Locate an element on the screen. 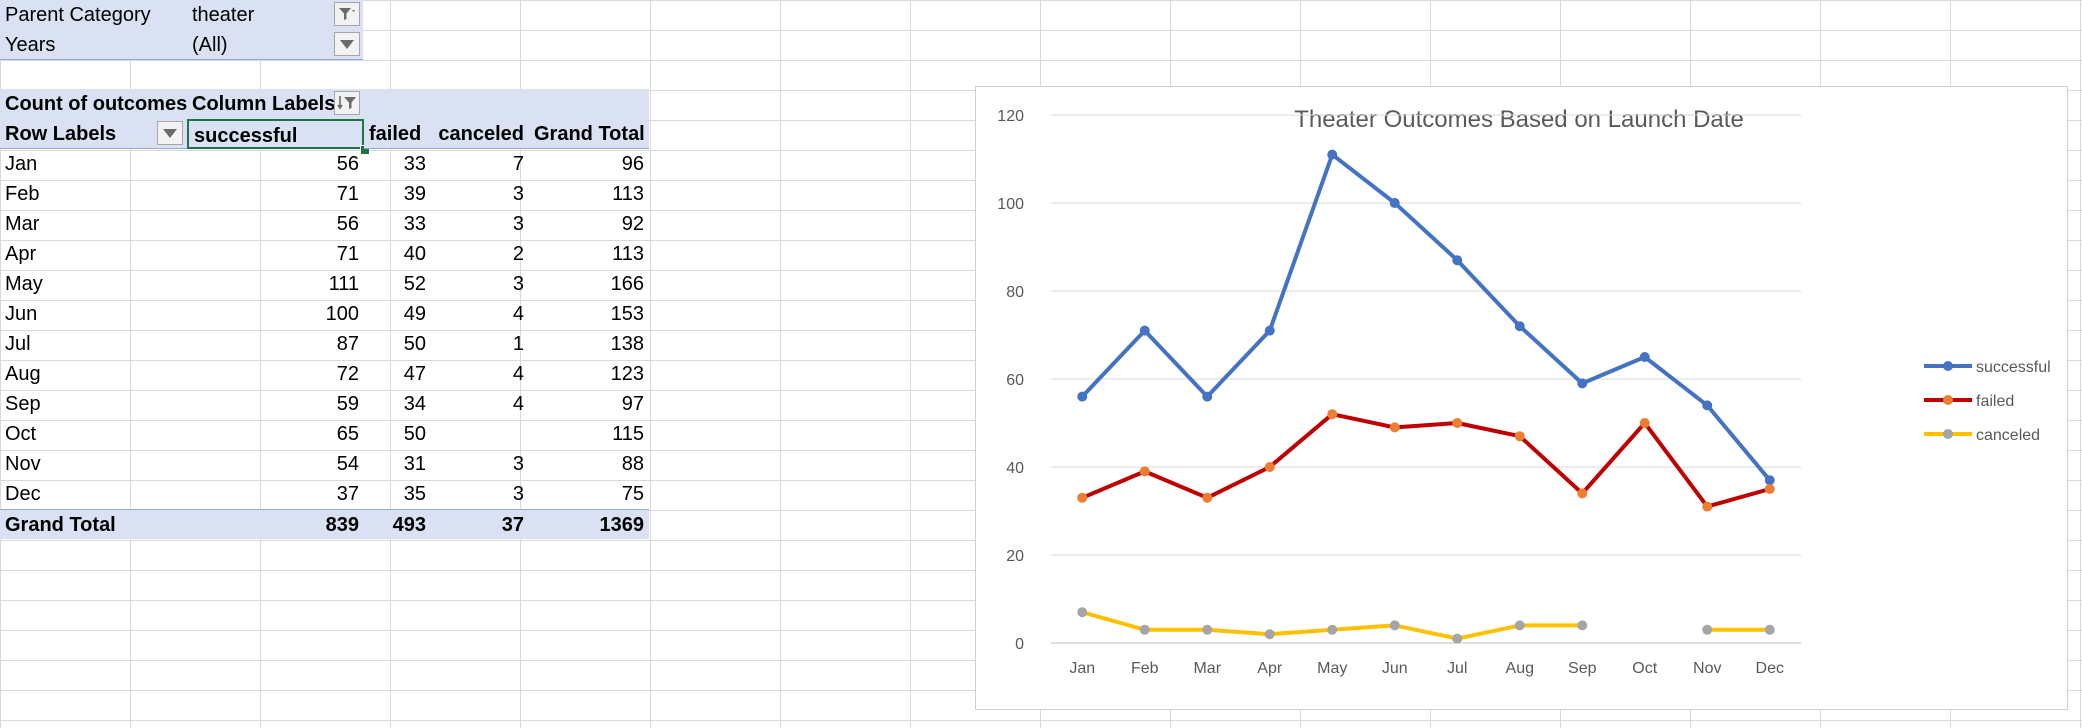 The width and height of the screenshot is (2082, 728). pivot-value-cell: 111 is located at coordinates (343, 284).